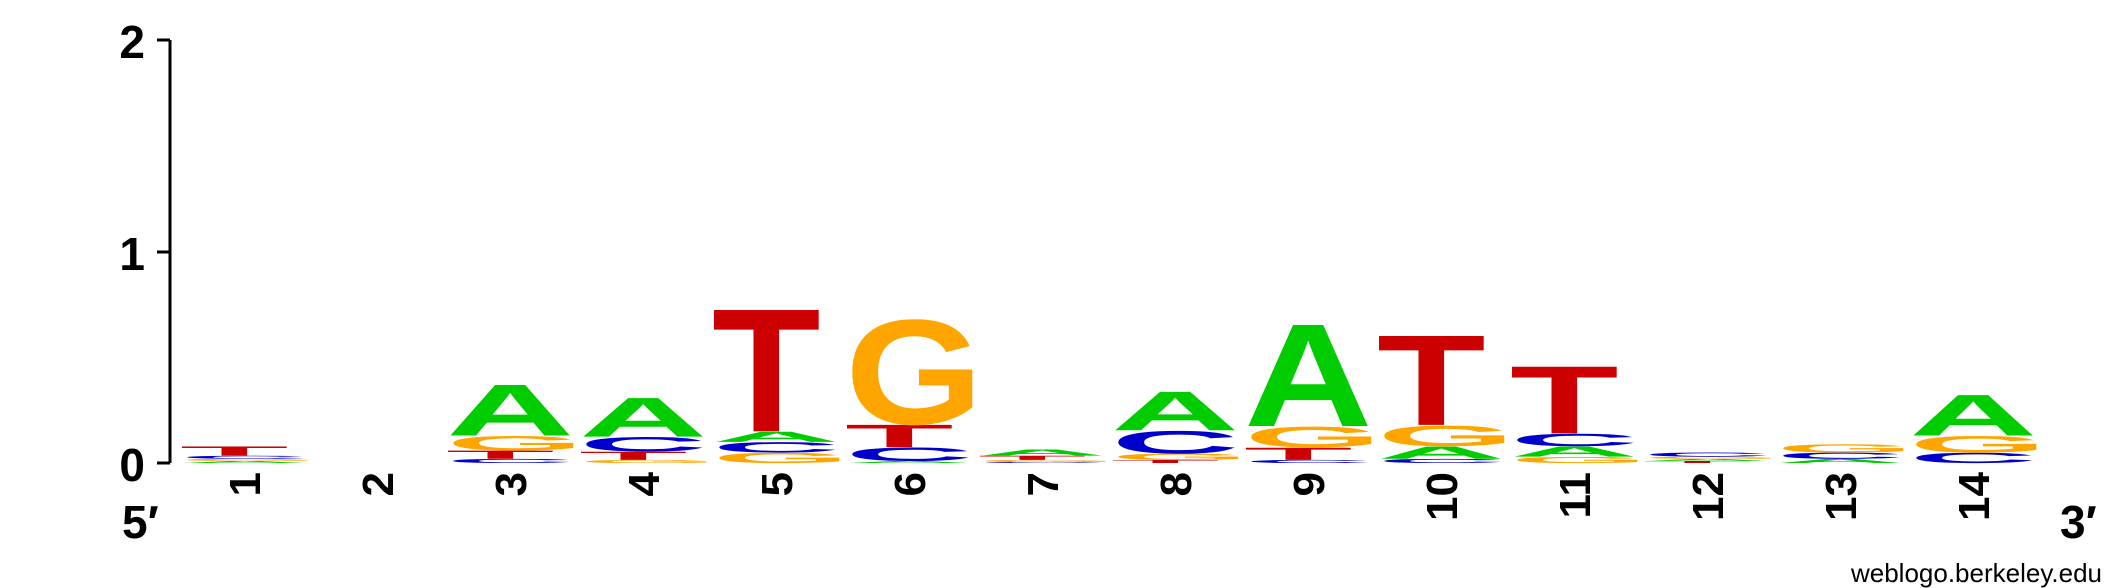 This screenshot has height=588, width=2125. I want to click on letter-t-pos-1: T, so click(234, 451).